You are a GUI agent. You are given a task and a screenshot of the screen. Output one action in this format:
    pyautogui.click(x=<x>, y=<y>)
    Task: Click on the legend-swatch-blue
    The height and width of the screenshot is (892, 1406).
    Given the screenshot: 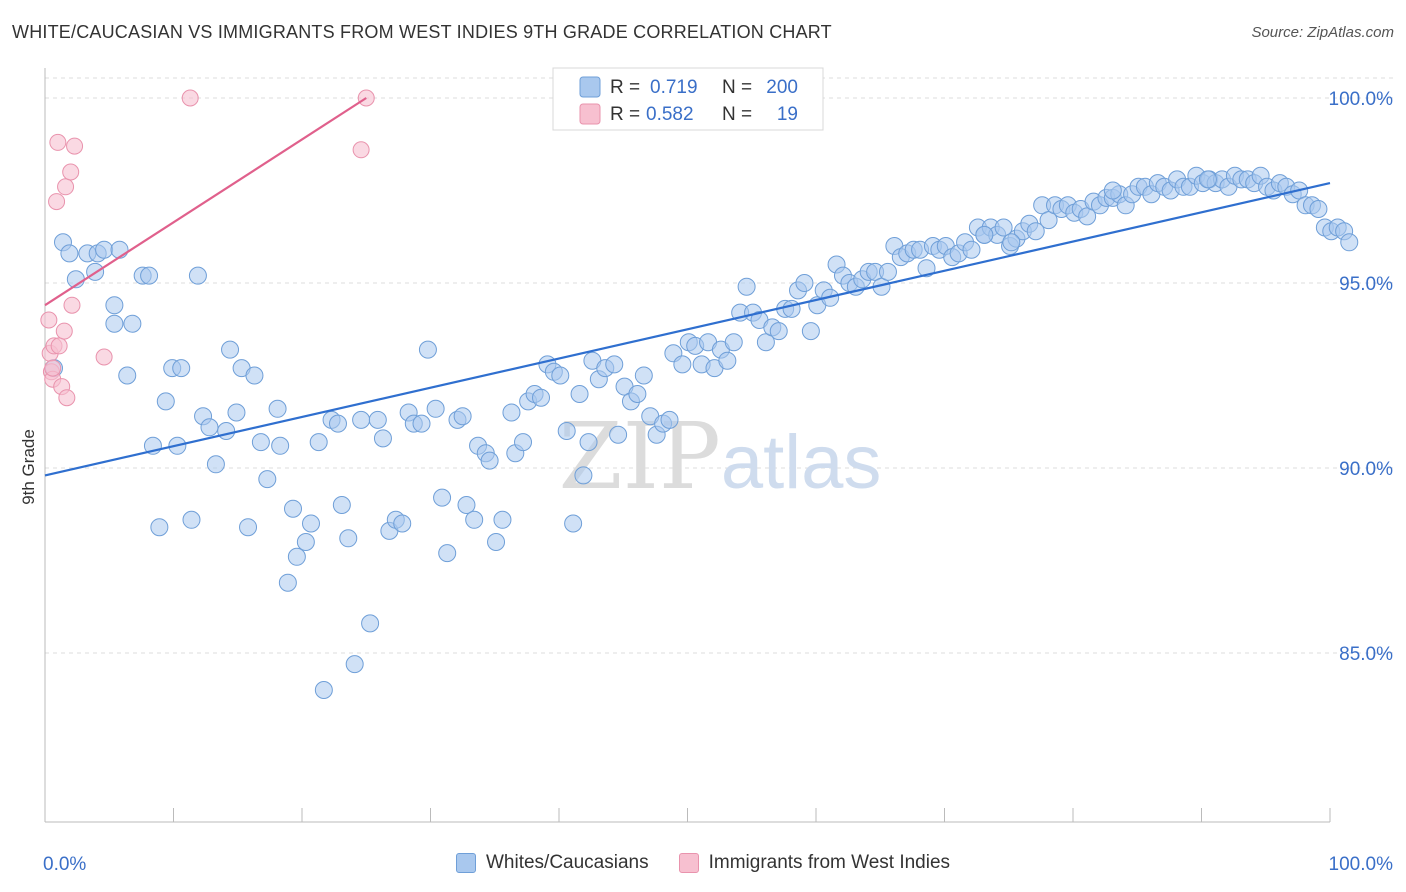 What is the action you would take?
    pyautogui.click(x=465, y=863)
    